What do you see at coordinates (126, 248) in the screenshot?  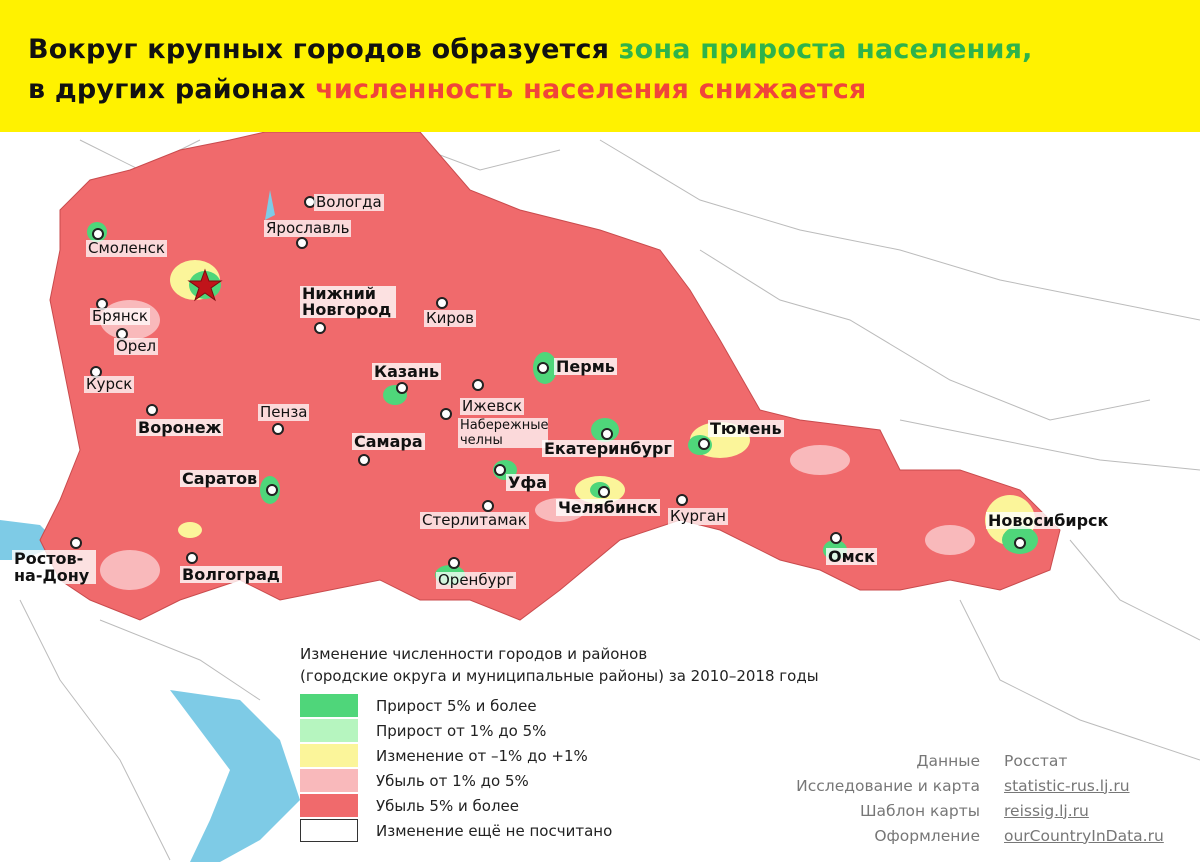 I see `city-label-smolensk: Смоленск` at bounding box center [126, 248].